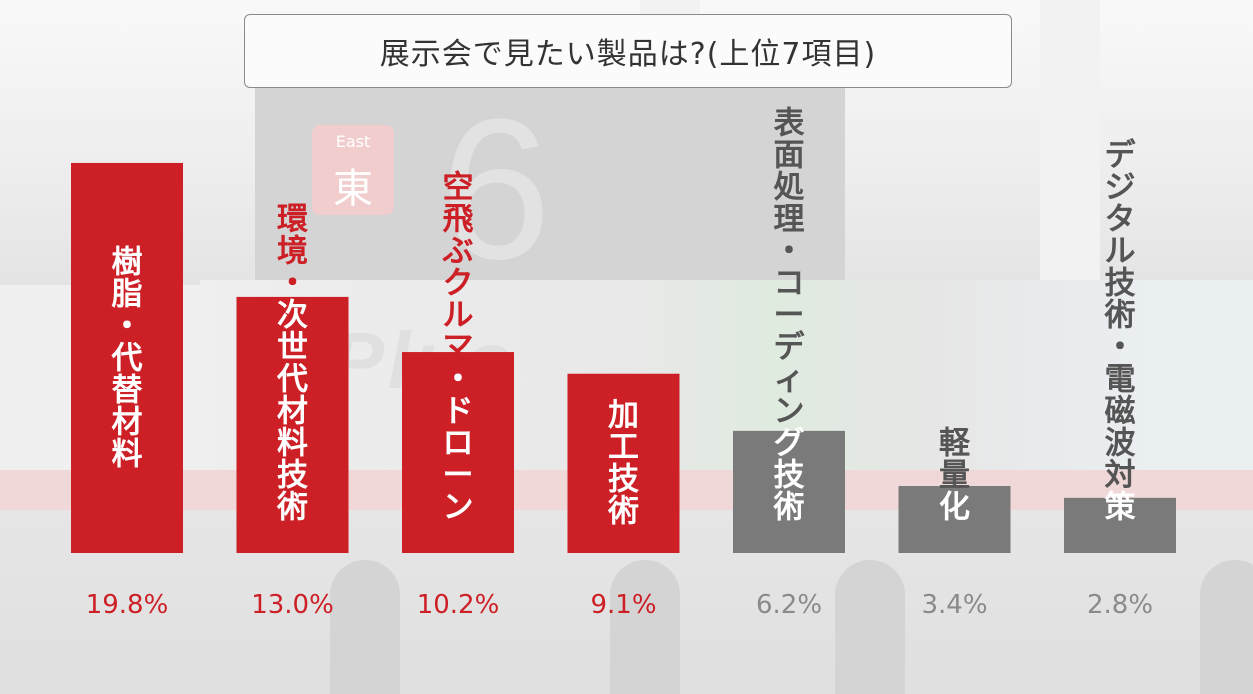  I want to click on chart-title-box: 展示会で見たい製品は?(上位7項目), so click(628, 51).